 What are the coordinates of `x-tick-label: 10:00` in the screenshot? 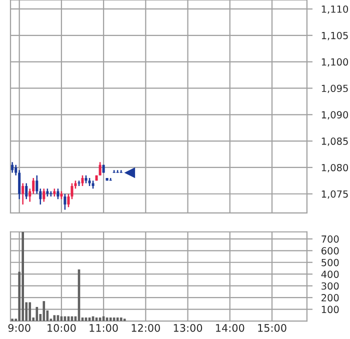 It's located at (62, 328).